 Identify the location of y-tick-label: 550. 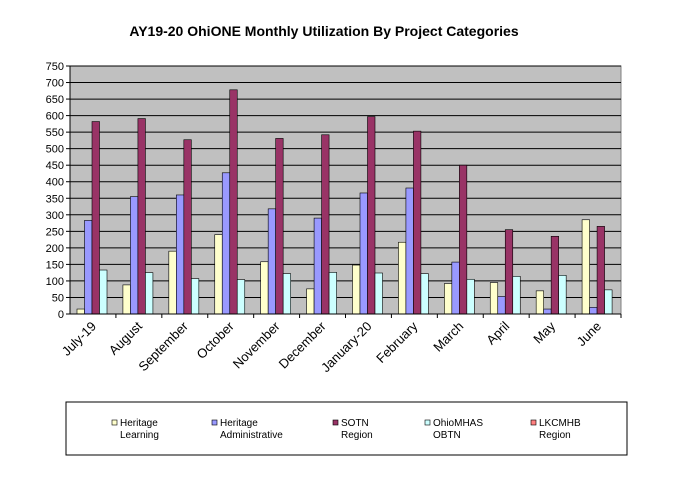
(55, 133).